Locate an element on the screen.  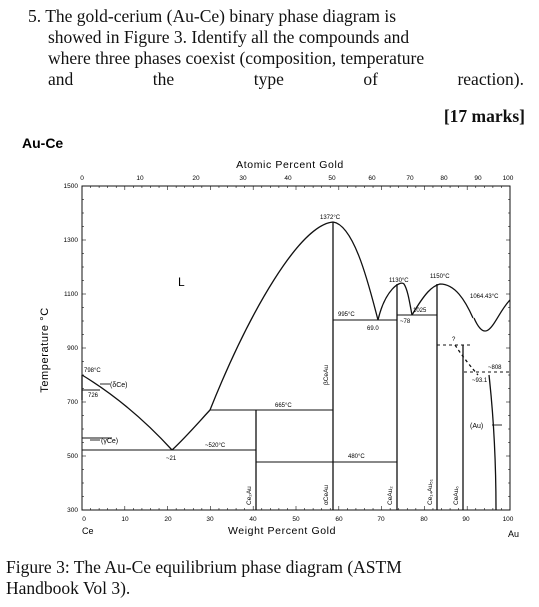
liquidus-ceau-dome-right is located at coordinates (355, 271).